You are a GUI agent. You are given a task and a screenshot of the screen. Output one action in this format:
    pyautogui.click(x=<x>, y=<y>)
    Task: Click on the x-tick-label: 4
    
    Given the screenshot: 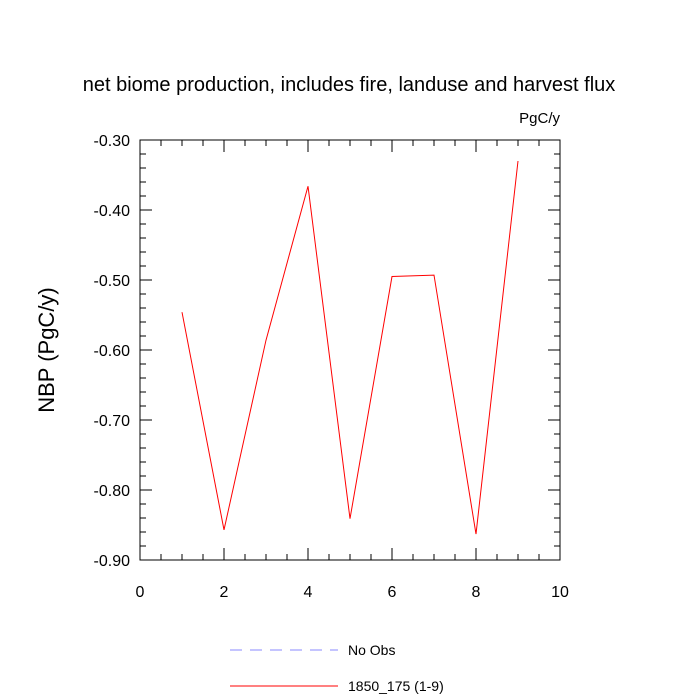 What is the action you would take?
    pyautogui.click(x=308, y=592)
    